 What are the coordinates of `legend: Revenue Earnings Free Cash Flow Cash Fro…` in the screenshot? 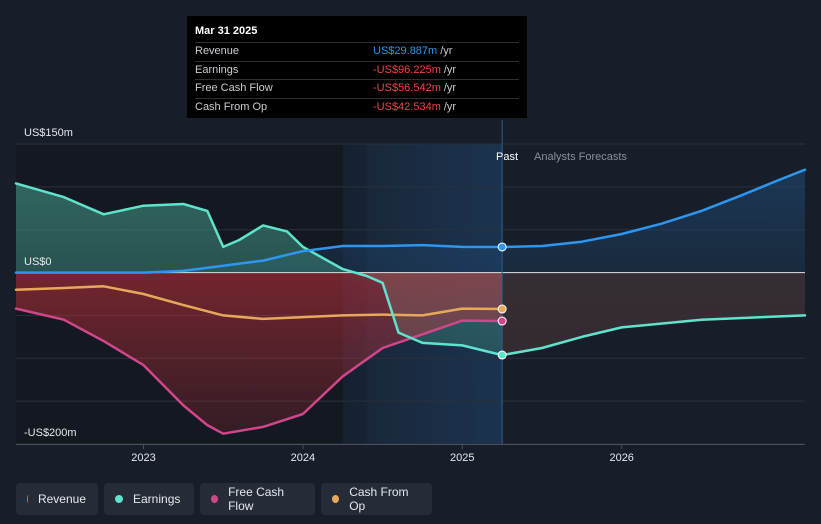 It's located at (224, 499).